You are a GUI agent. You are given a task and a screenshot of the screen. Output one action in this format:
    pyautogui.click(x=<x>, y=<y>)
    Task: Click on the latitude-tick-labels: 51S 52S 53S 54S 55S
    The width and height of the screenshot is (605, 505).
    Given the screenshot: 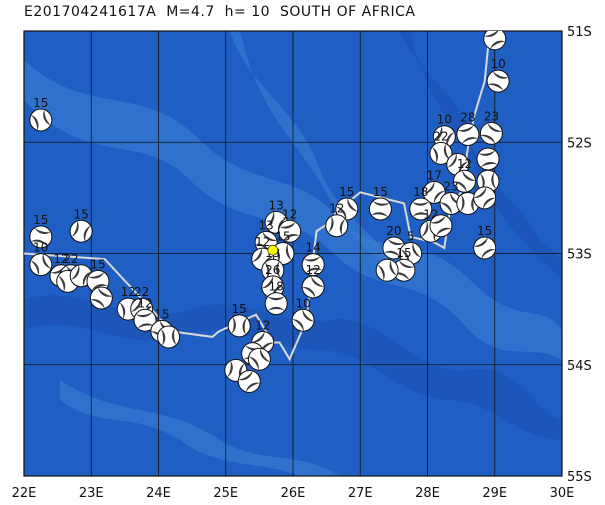 What is the action you would take?
    pyautogui.click(x=579, y=255)
    